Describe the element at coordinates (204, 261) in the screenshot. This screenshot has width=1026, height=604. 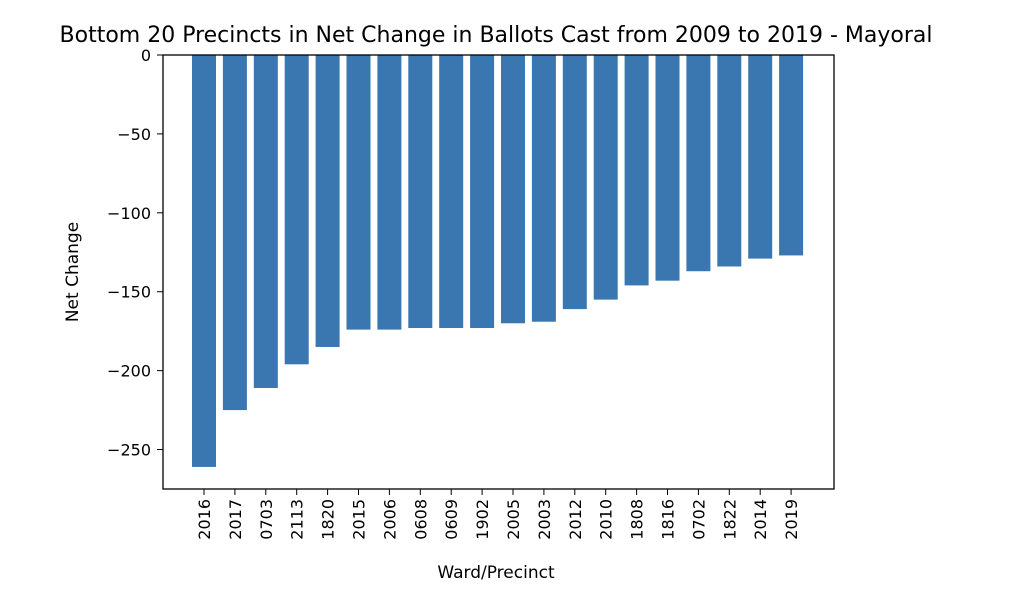
I see `bar-2016` at that location.